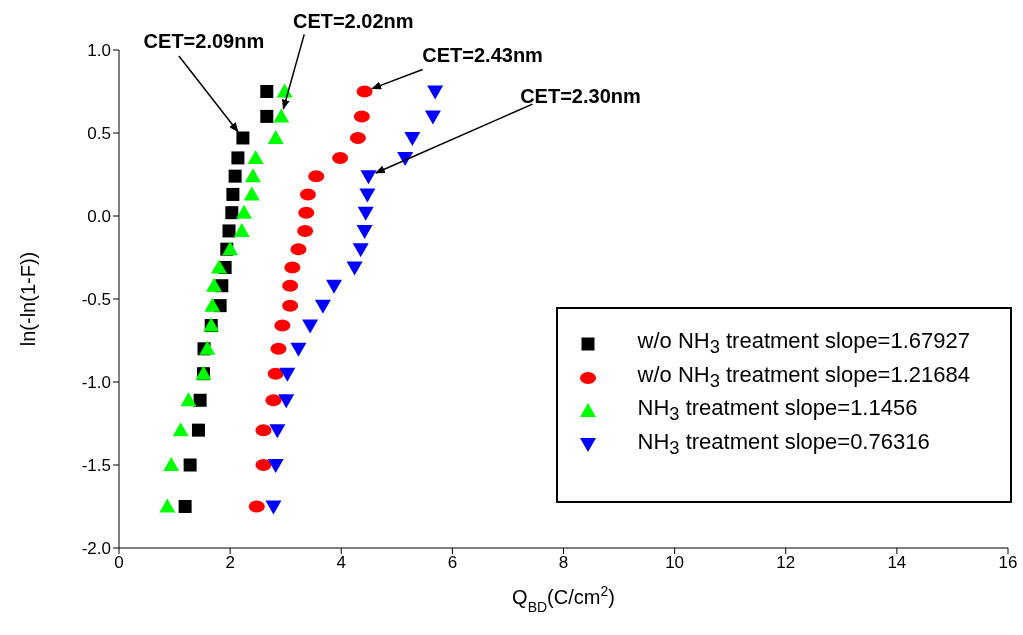 Image resolution: width=1023 pixels, height=635 pixels. Describe the element at coordinates (96, 383) in the screenshot. I see `y-tick-label: -1.0` at that location.